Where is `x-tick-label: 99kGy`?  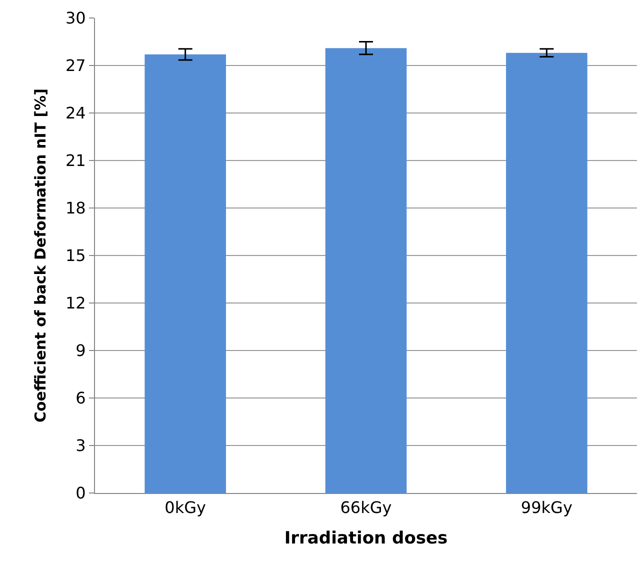 x-tick-label: 99kGy is located at coordinates (546, 508).